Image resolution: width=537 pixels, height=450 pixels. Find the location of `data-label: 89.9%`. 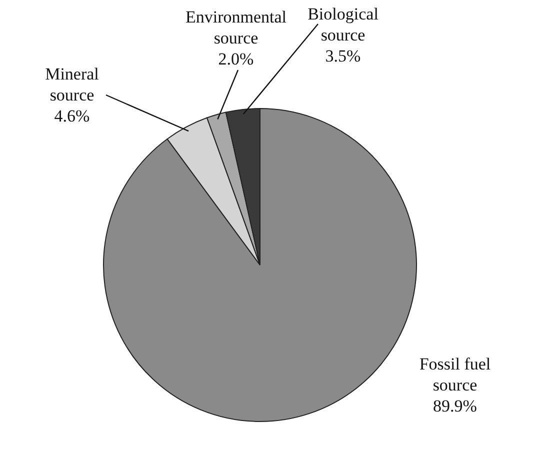

data-label: 89.9% is located at coordinates (455, 406).